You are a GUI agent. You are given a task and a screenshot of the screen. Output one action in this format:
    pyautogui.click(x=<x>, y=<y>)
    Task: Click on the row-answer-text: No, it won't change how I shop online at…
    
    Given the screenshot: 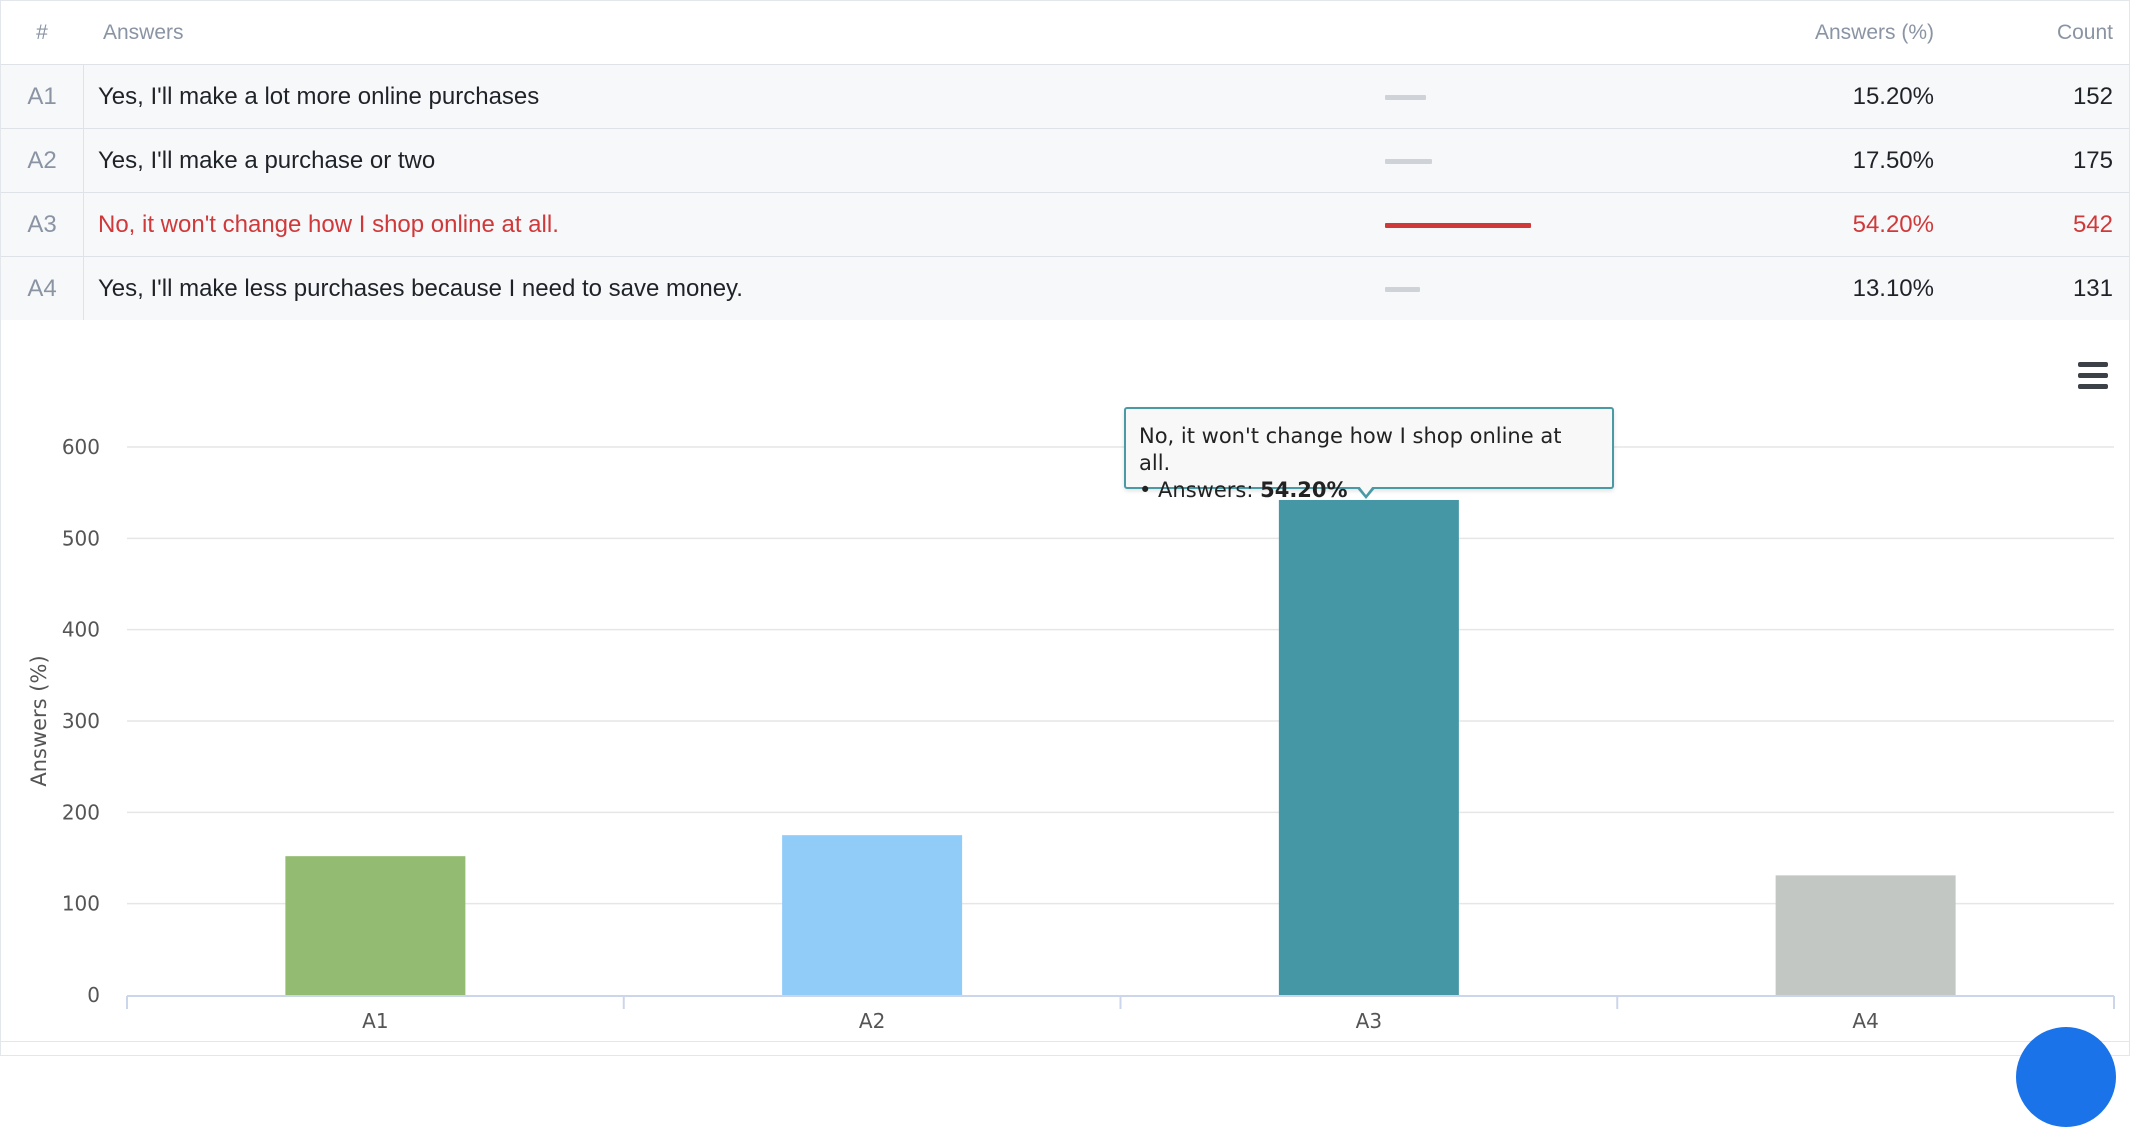 What is the action you would take?
    pyautogui.click(x=328, y=224)
    